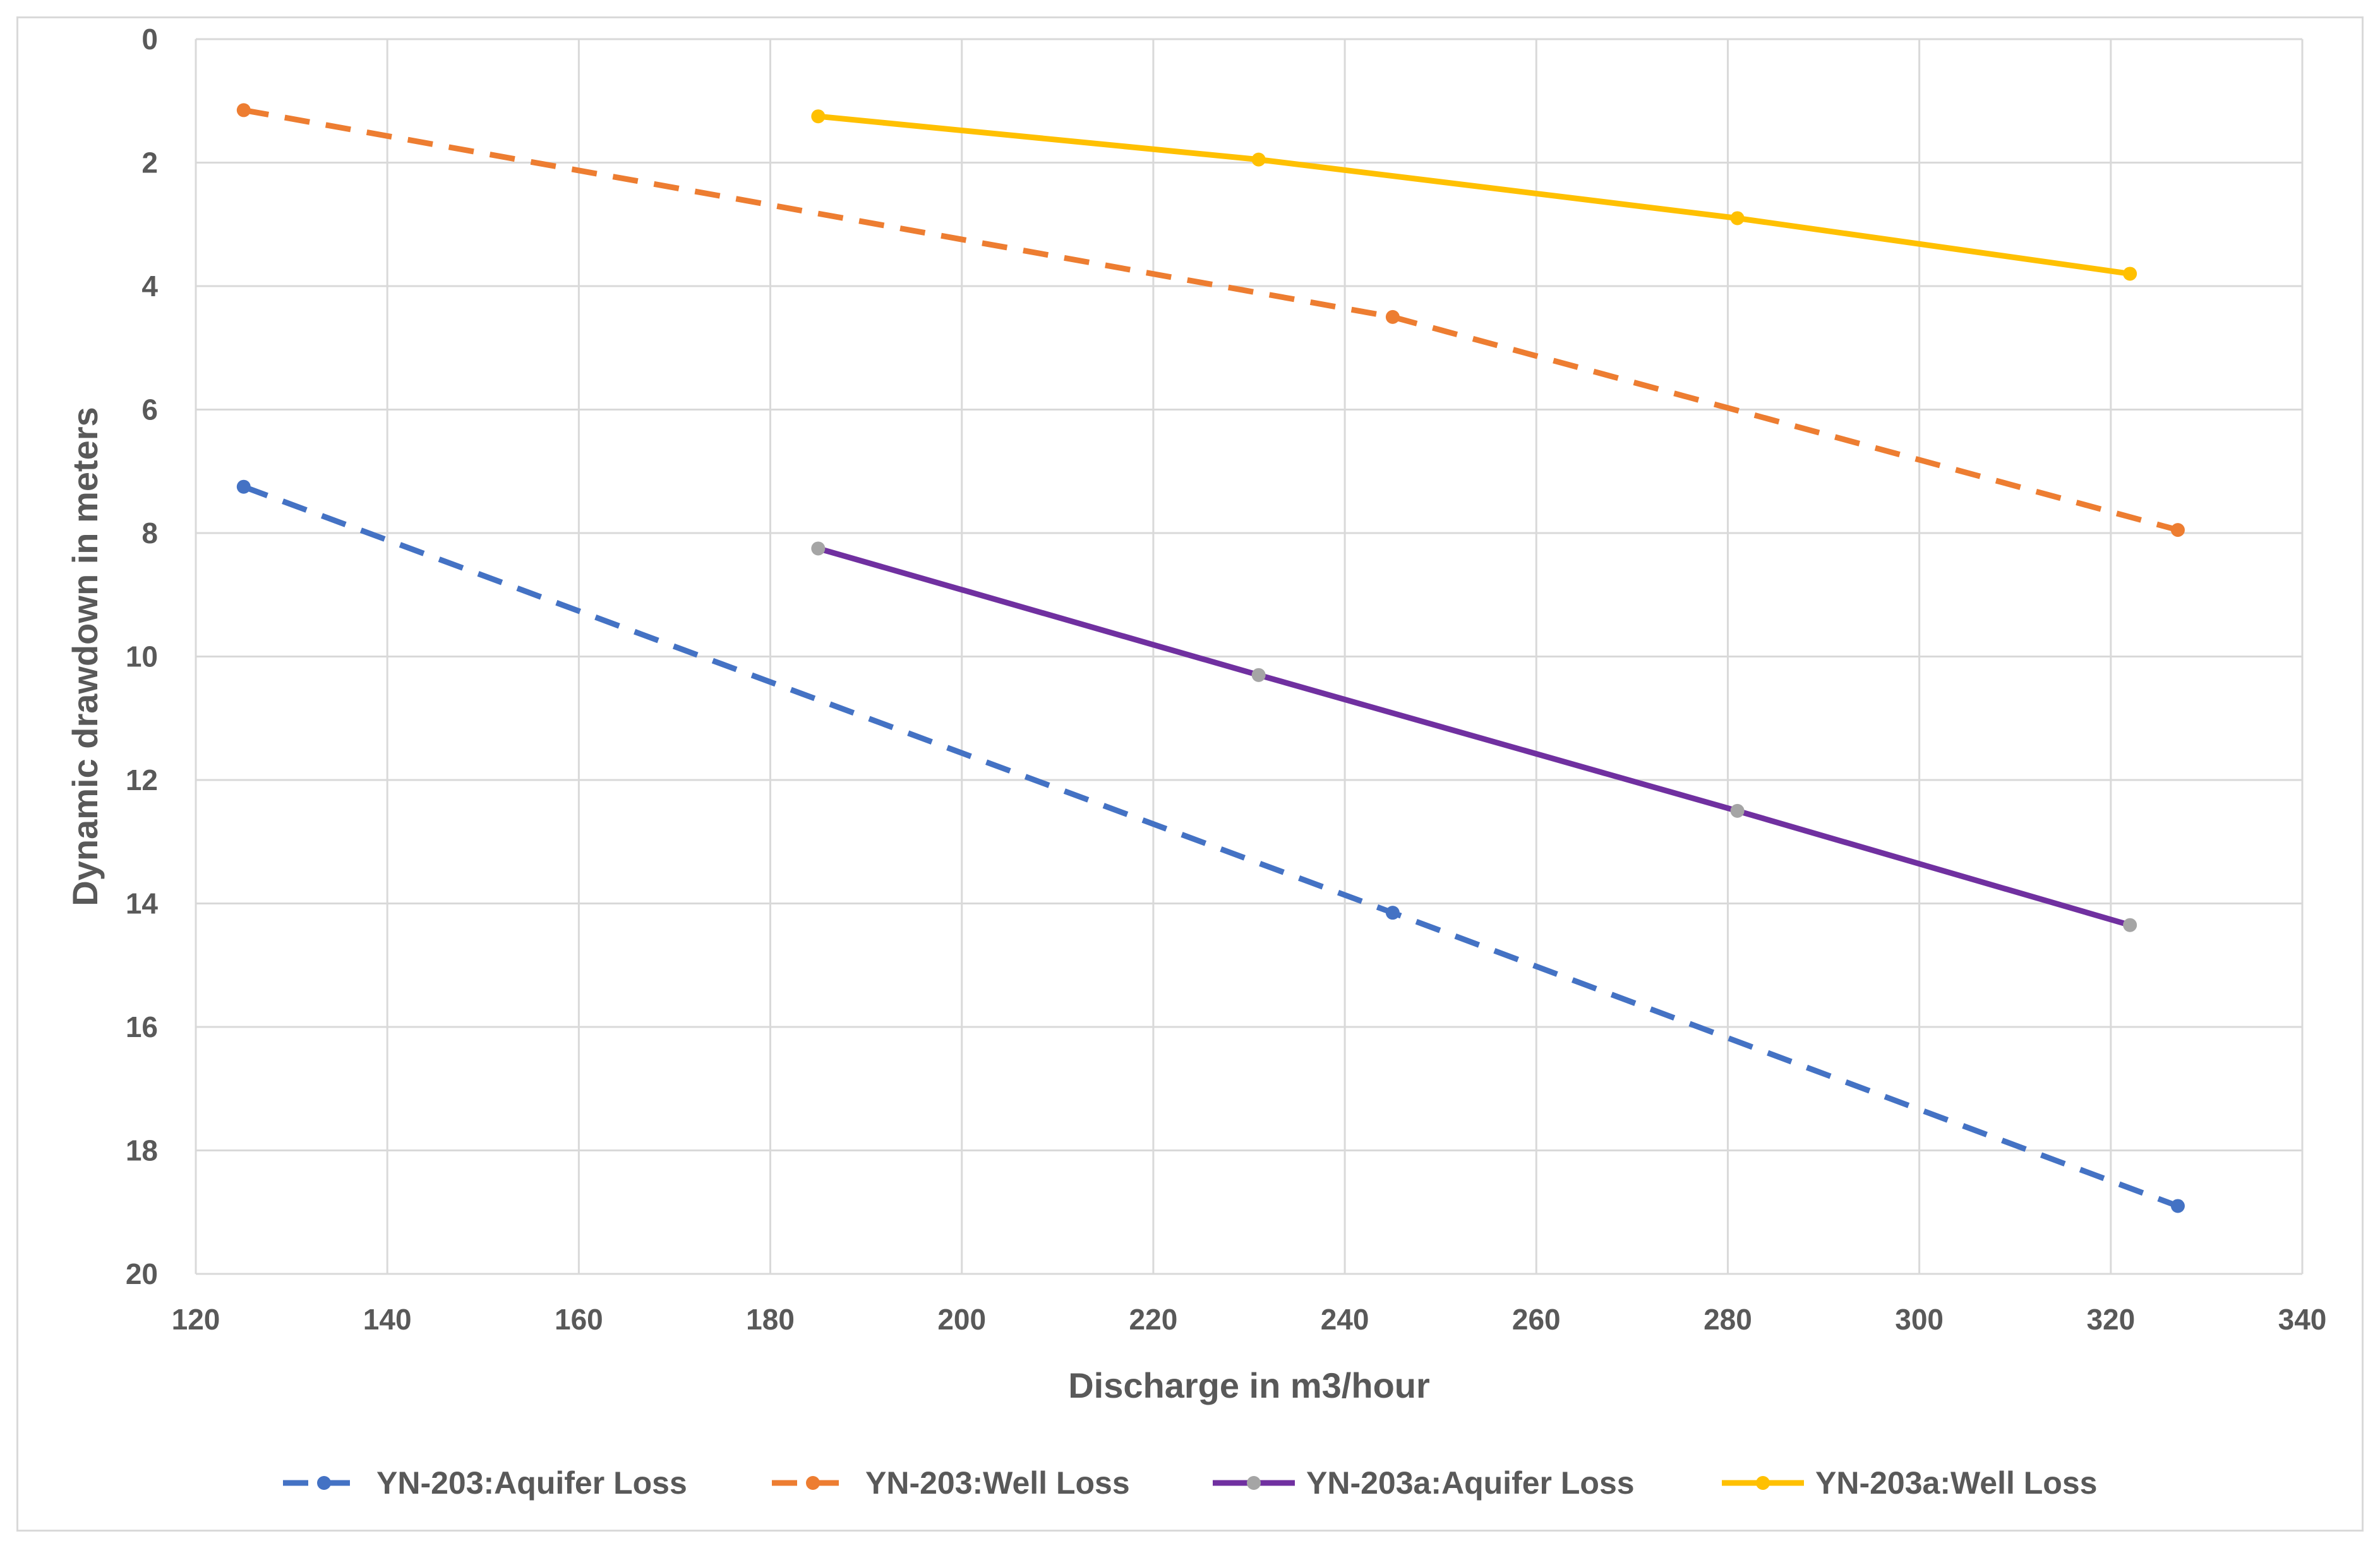  I want to click on y-tick-label: 6, so click(149, 409).